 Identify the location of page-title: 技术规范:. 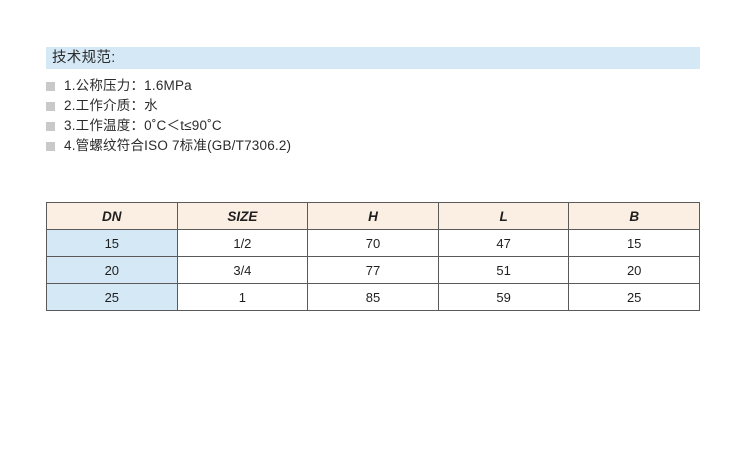
(84, 58).